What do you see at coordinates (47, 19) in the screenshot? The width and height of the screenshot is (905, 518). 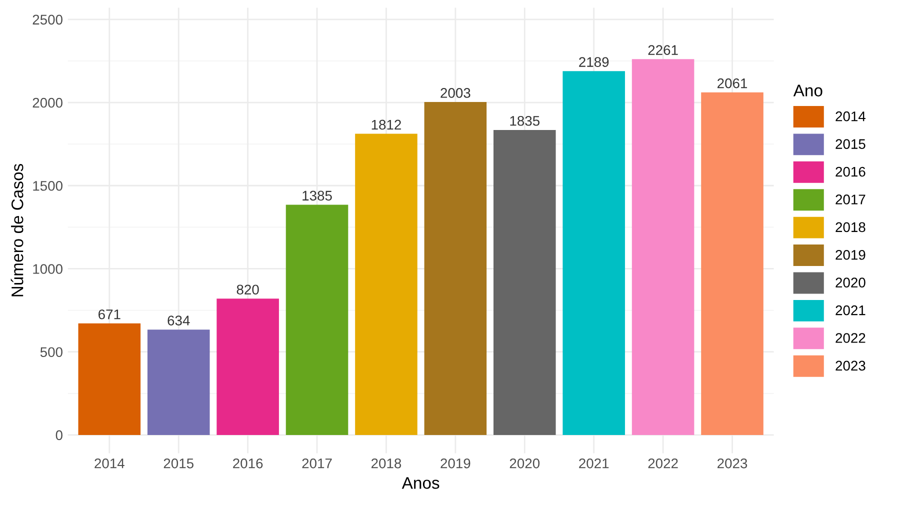 I see `y-tick-label: 2500` at bounding box center [47, 19].